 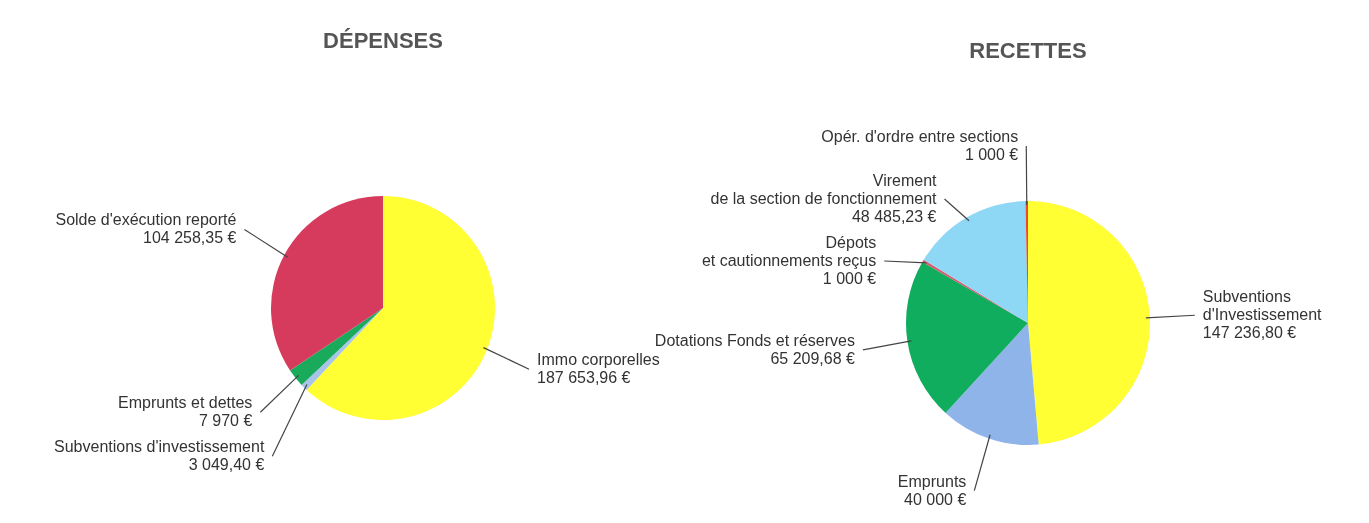 What do you see at coordinates (1028, 50) in the screenshot?
I see `chart-title: RECETTES` at bounding box center [1028, 50].